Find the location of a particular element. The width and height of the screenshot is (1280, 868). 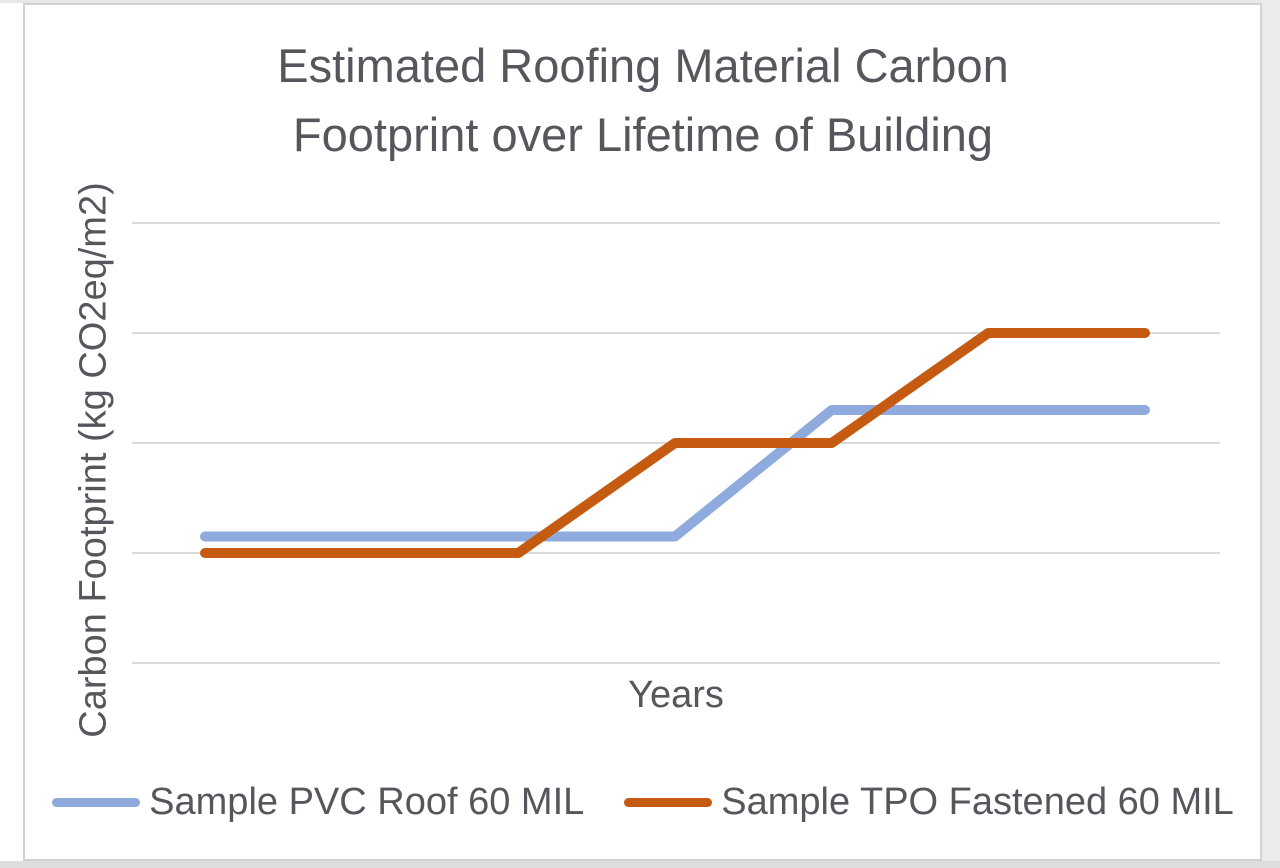

page-edge-bottom is located at coordinates (640, 864).